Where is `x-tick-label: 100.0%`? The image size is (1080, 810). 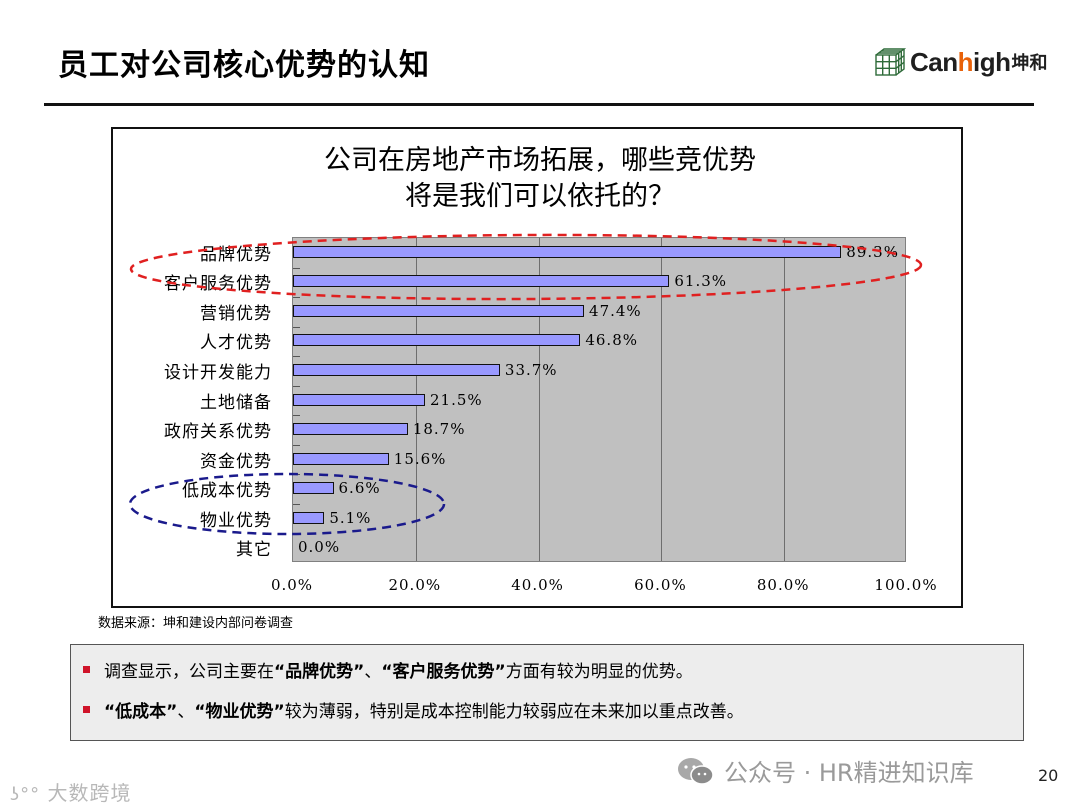
x-tick-label: 100.0% is located at coordinates (906, 585).